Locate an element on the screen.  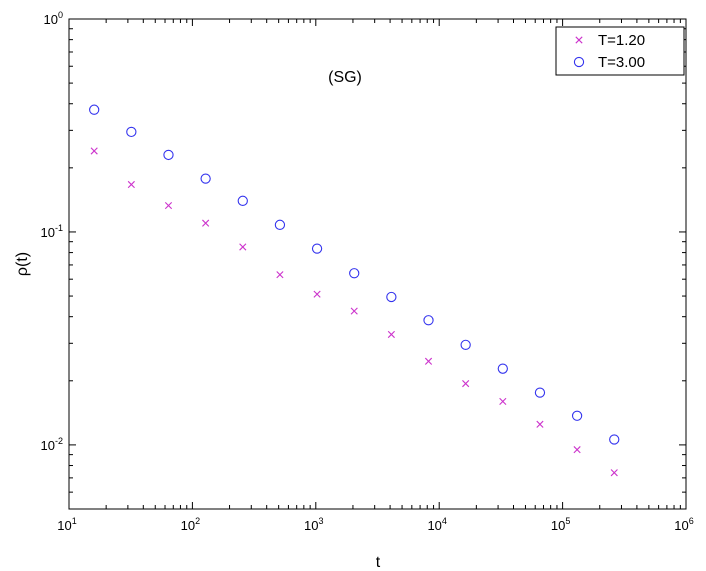
legend-box is located at coordinates (620, 51).